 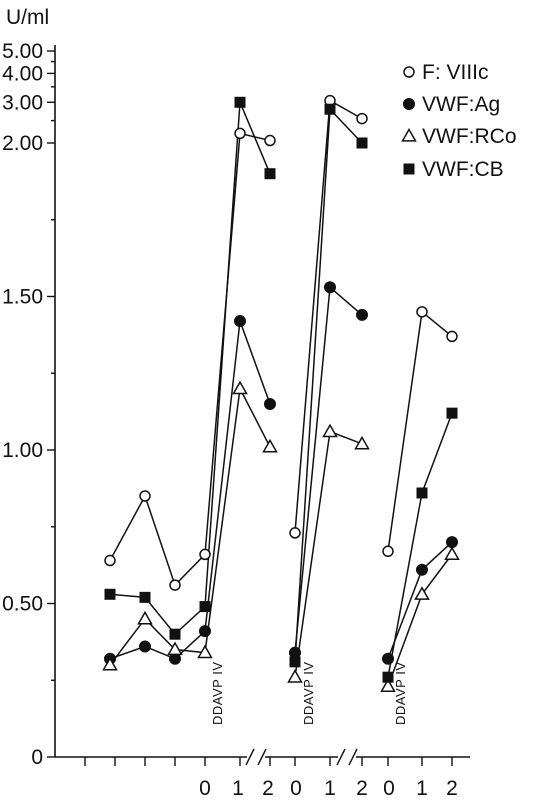 I want to click on y-tick-label-2: 1.00, so click(x=22, y=450).